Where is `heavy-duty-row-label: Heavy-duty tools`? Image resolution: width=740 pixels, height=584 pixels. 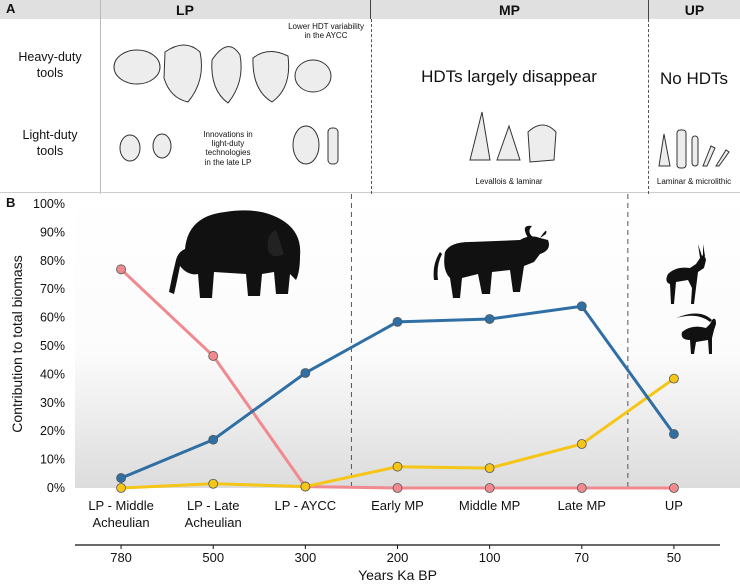
heavy-duty-row-label: Heavy-duty tools is located at coordinates (50, 65).